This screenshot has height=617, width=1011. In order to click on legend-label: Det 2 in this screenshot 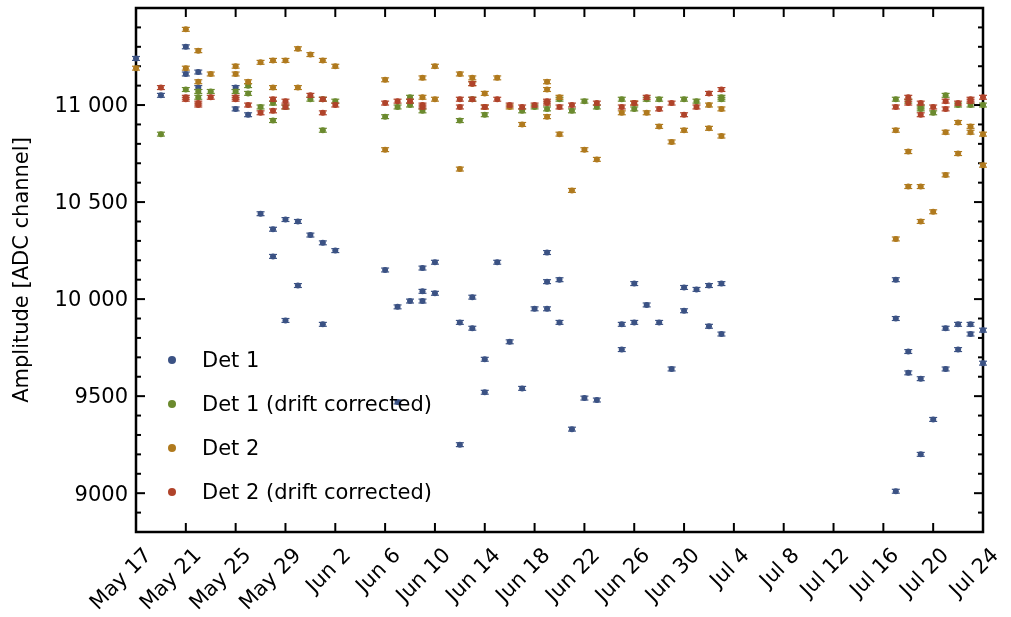, I will do `click(231, 448)`.